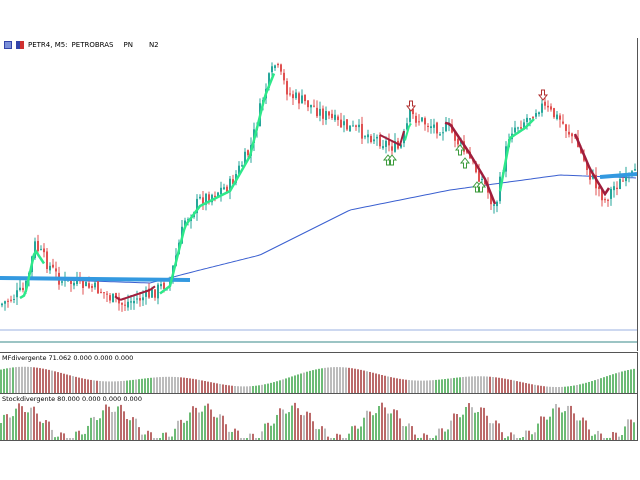 Image resolution: width=640 pixels, height=480 pixels. What do you see at coordinates (128, 45) in the screenshot?
I see `symbol-type: PN` at bounding box center [128, 45].